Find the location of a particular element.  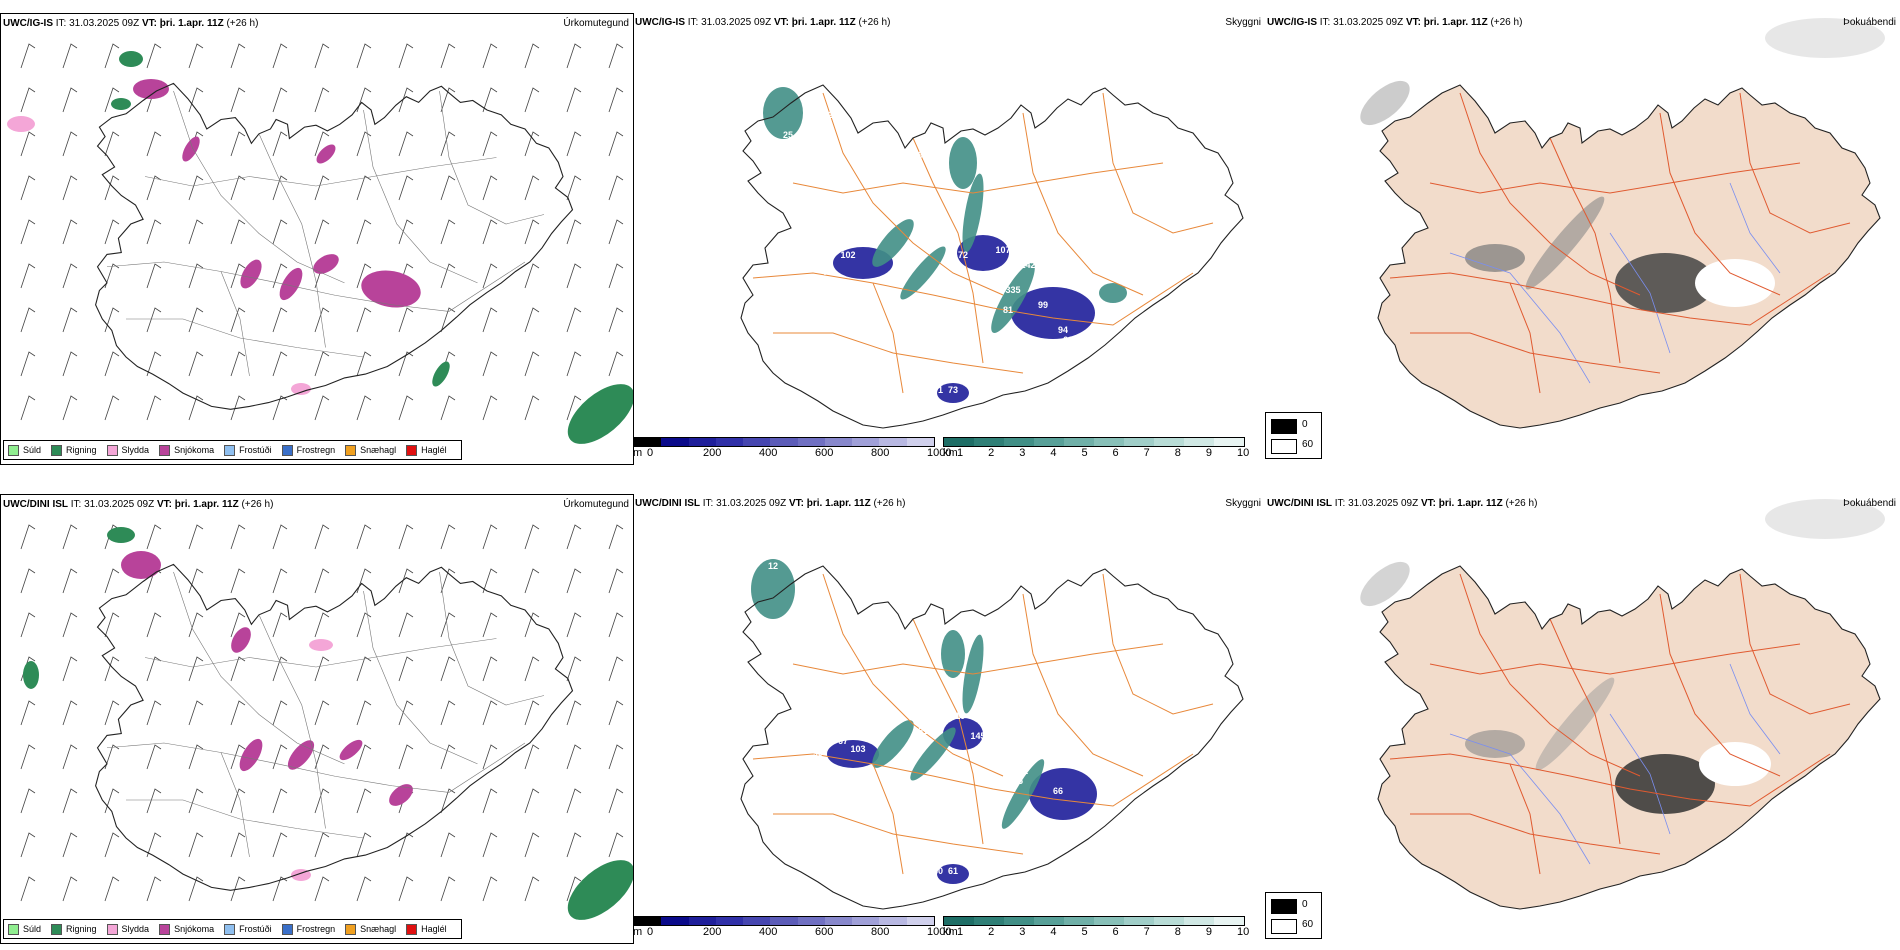

colorbar-tick: 800 is located at coordinates (880, 932).